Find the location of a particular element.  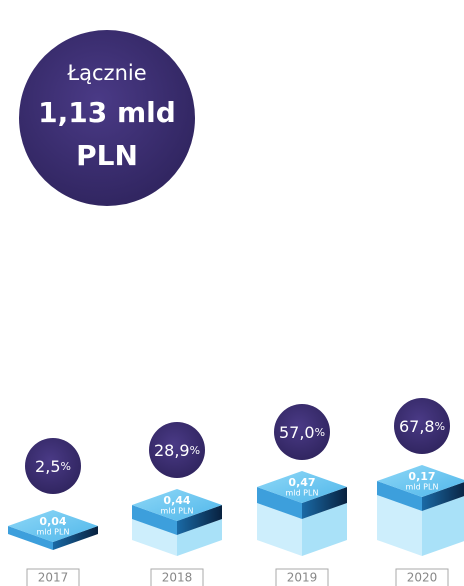

percent: 67,8% is located at coordinates (422, 426).